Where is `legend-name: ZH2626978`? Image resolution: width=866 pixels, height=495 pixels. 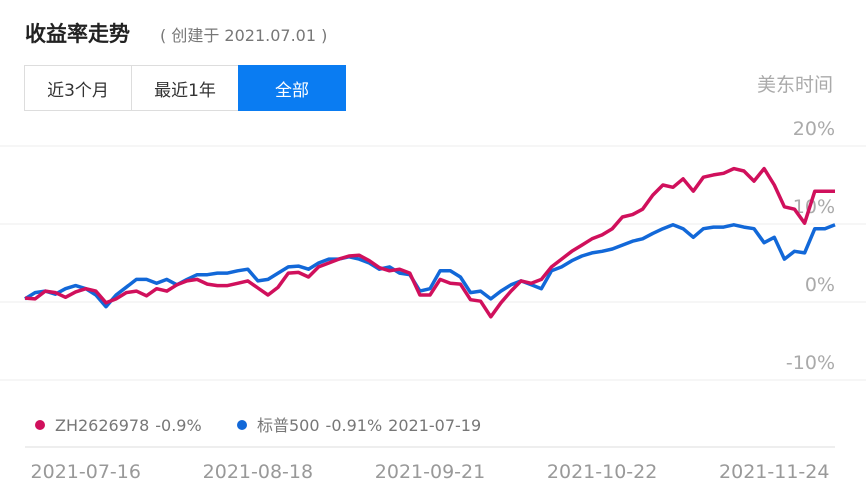 legend-name: ZH2626978 is located at coordinates (102, 425).